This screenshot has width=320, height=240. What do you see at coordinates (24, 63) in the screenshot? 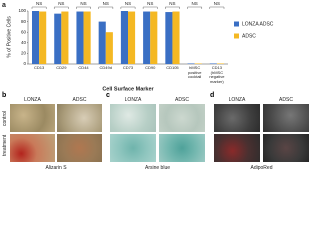
I see `y-tick-label: 0` at bounding box center [24, 63].